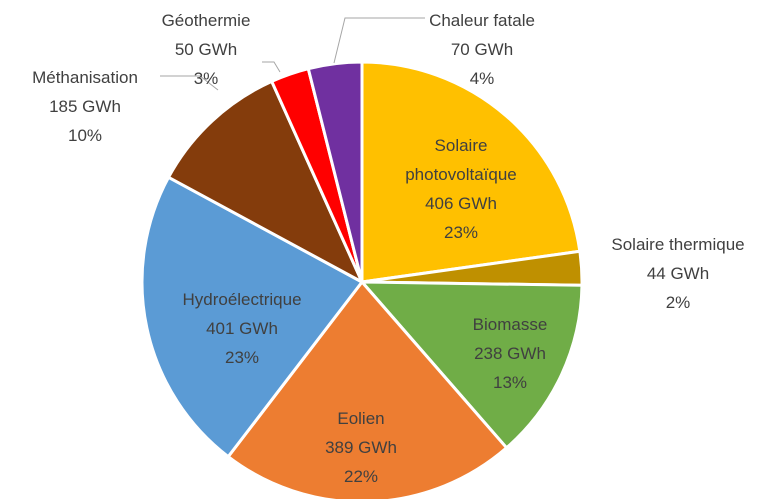  What do you see at coordinates (461, 189) in the screenshot?
I see `slice-label: Solaire photovoltaïque 406 GWh 23%` at bounding box center [461, 189].